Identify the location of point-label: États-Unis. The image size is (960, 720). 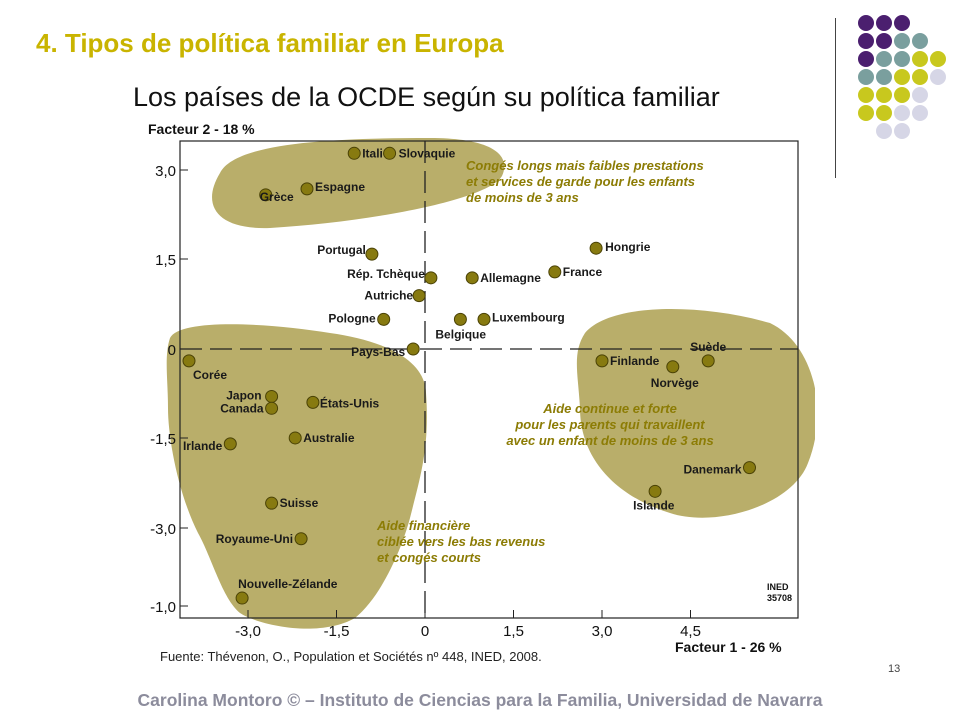
(350, 402).